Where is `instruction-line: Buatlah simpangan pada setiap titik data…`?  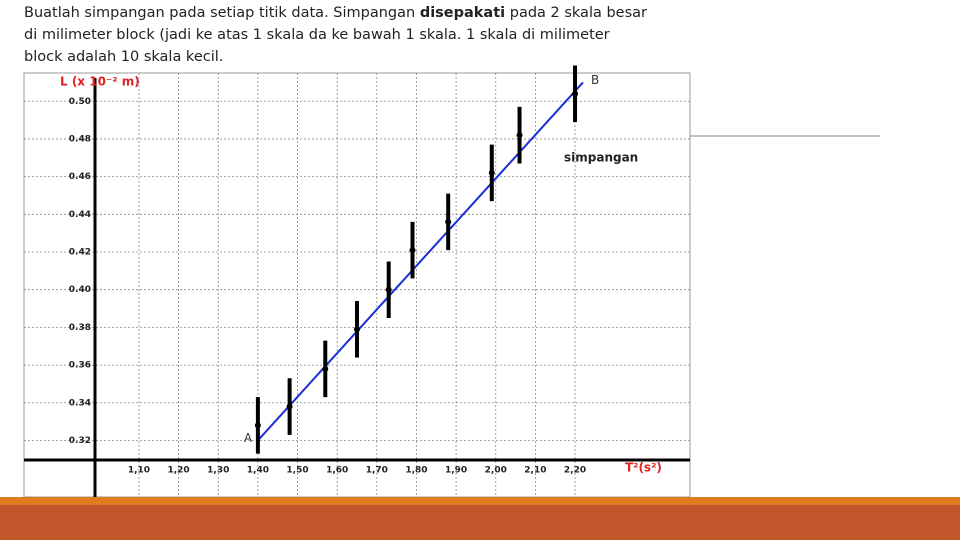 instruction-line: Buatlah simpangan pada setiap titik data… is located at coordinates (335, 13).